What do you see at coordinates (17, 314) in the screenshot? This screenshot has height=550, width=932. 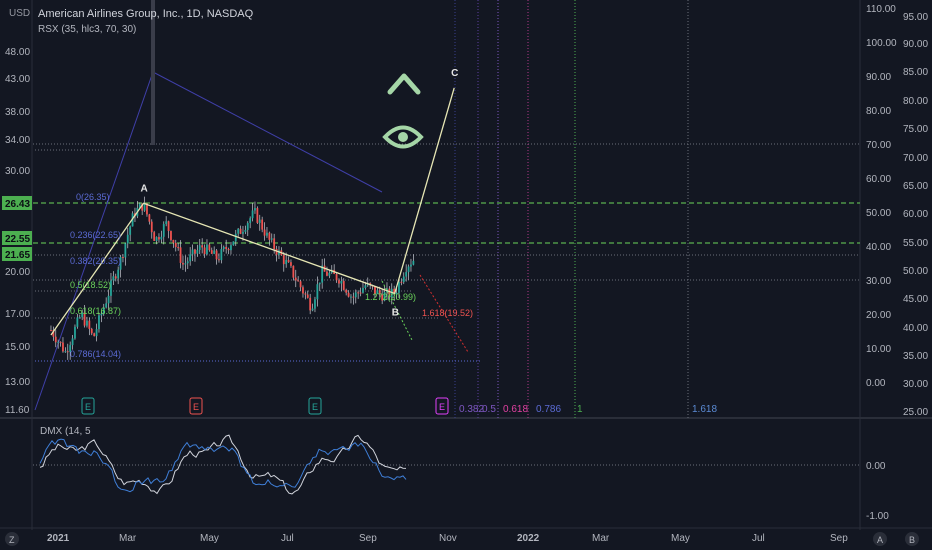 I see `left-price-tick: 17.00` at bounding box center [17, 314].